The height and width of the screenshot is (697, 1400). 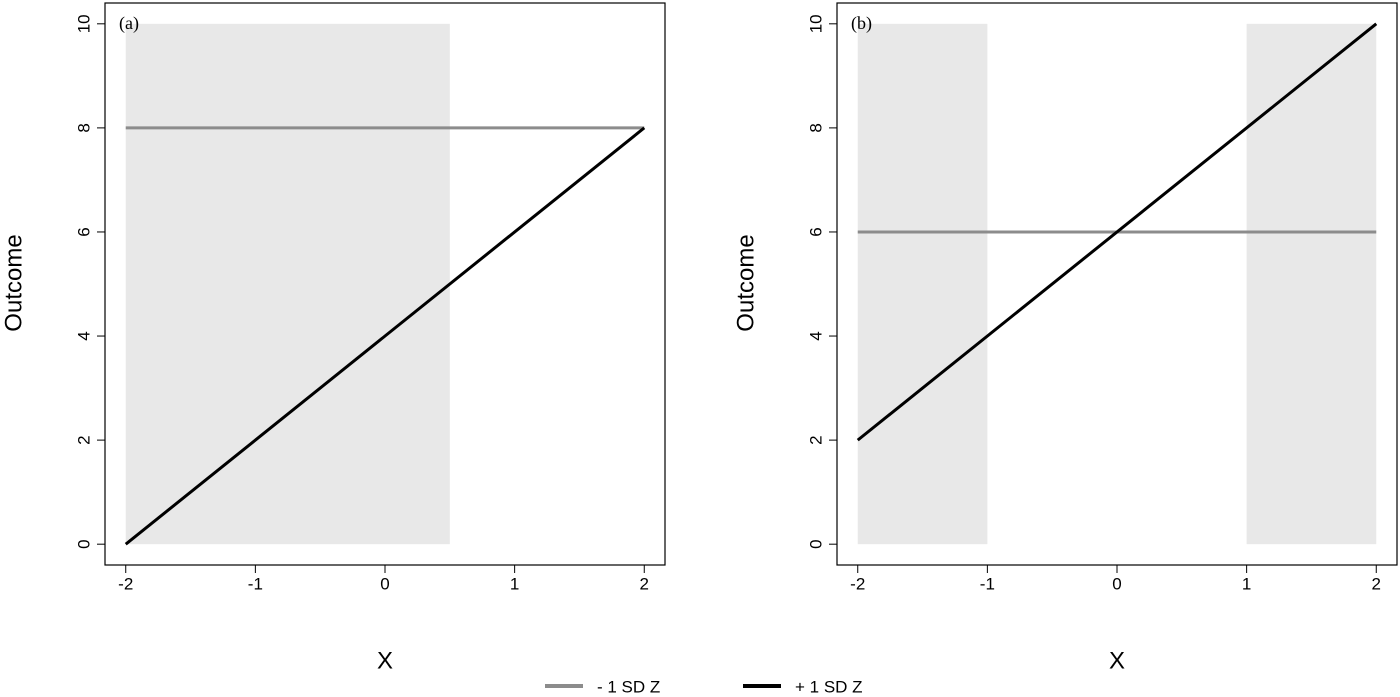 What do you see at coordinates (129, 23) in the screenshot?
I see `panel-label: (a)` at bounding box center [129, 23].